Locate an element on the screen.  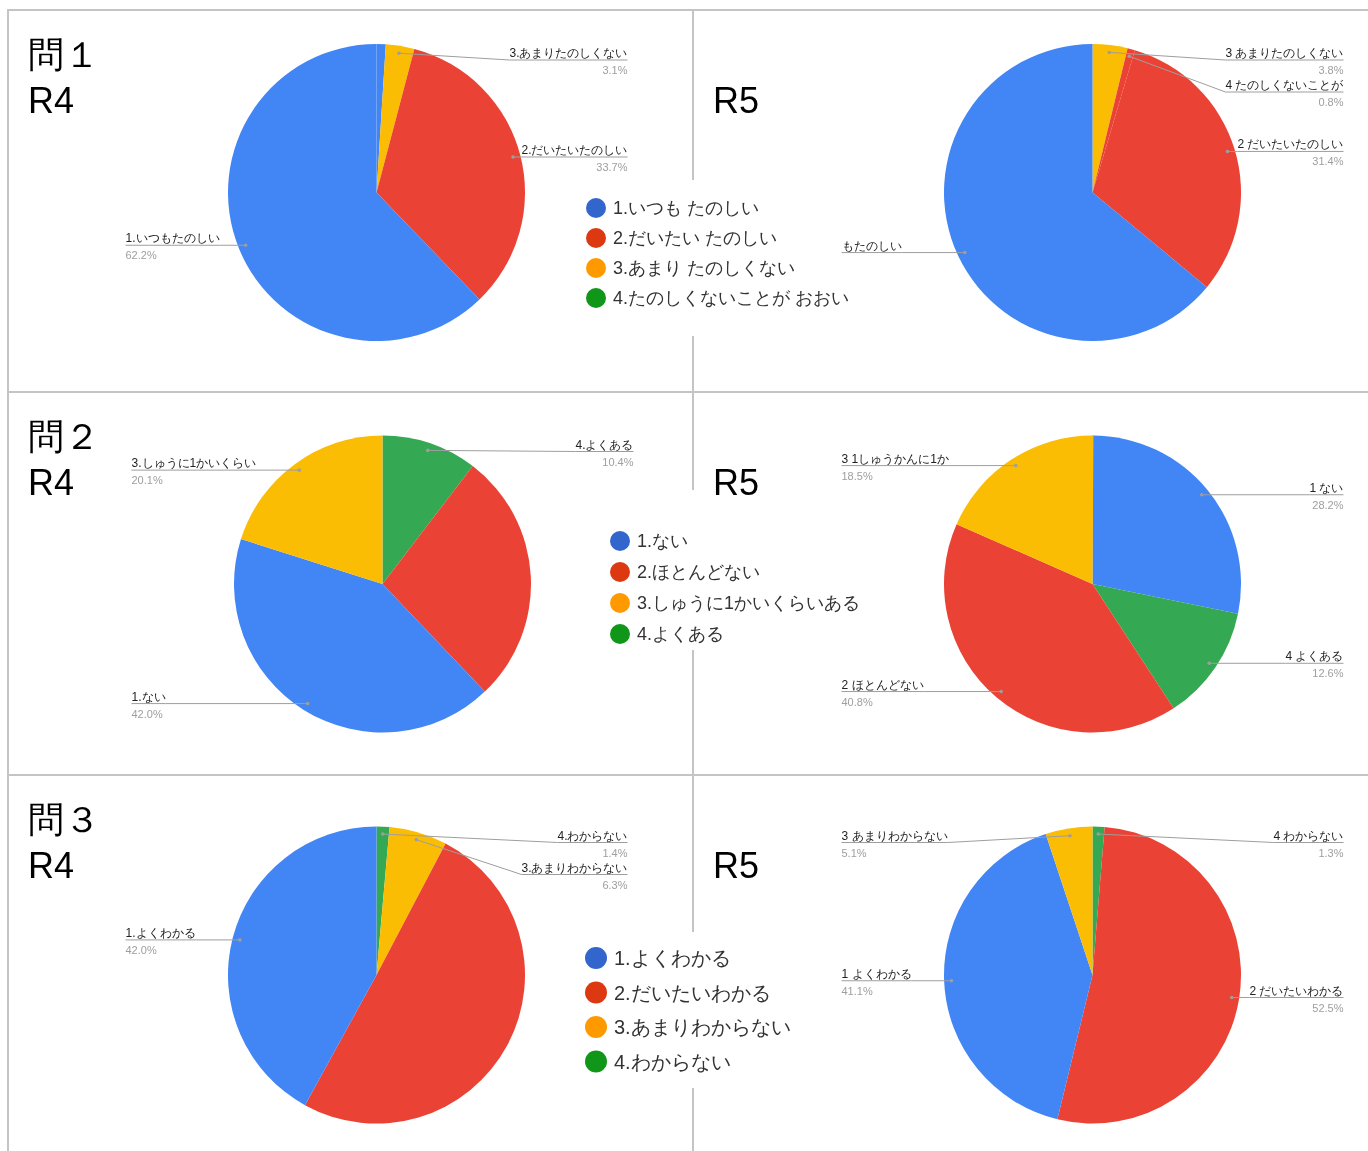
slice-label: もたのしい is located at coordinates (871, 245).